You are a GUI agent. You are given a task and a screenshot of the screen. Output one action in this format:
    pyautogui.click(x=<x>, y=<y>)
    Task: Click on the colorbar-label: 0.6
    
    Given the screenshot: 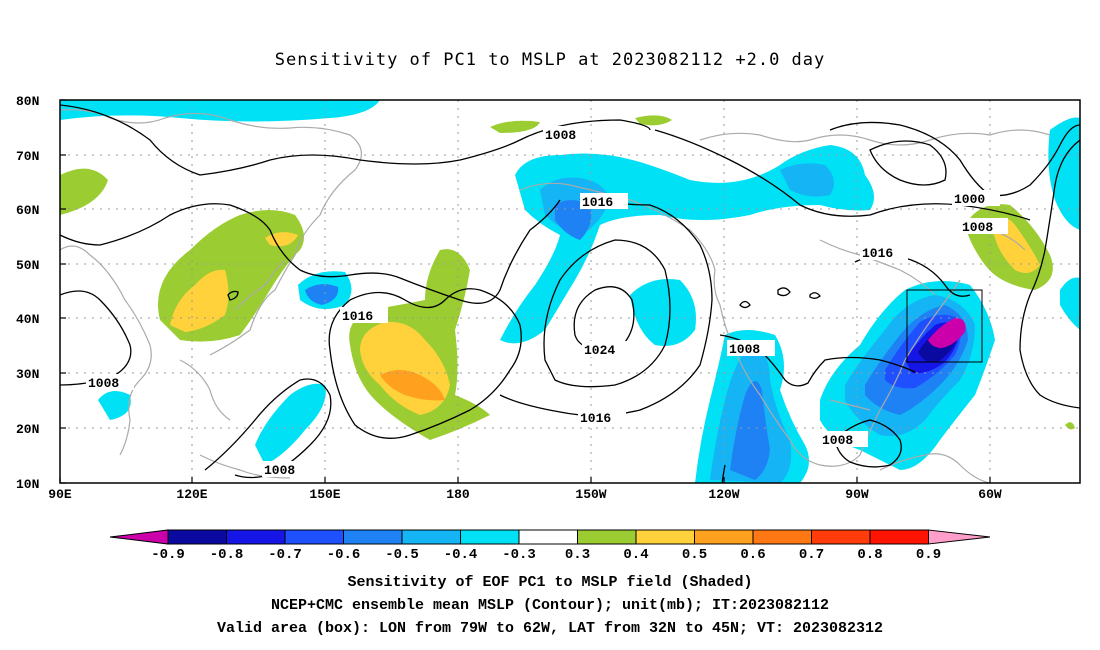 What is the action you would take?
    pyautogui.click(x=752, y=555)
    